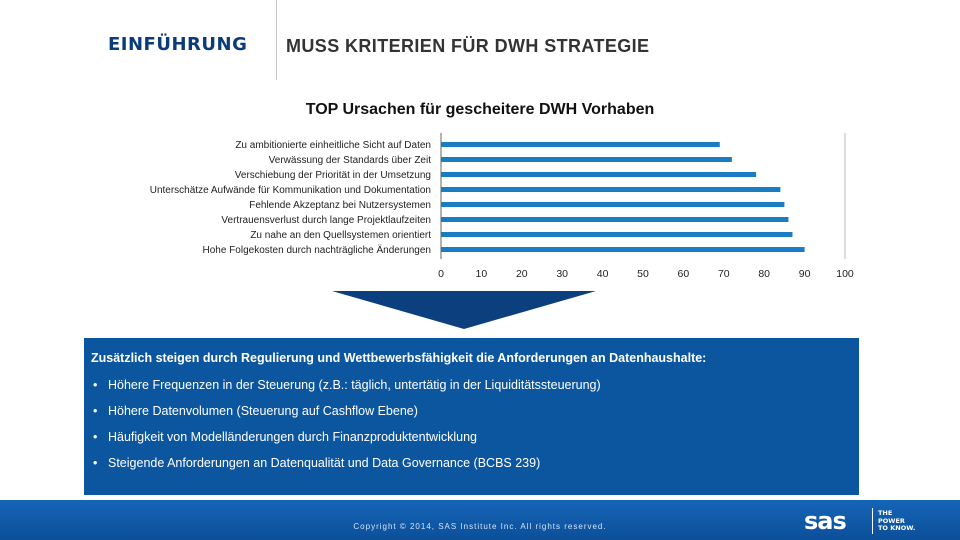  What do you see at coordinates (684, 274) in the screenshot?
I see `tick-label: 60` at bounding box center [684, 274].